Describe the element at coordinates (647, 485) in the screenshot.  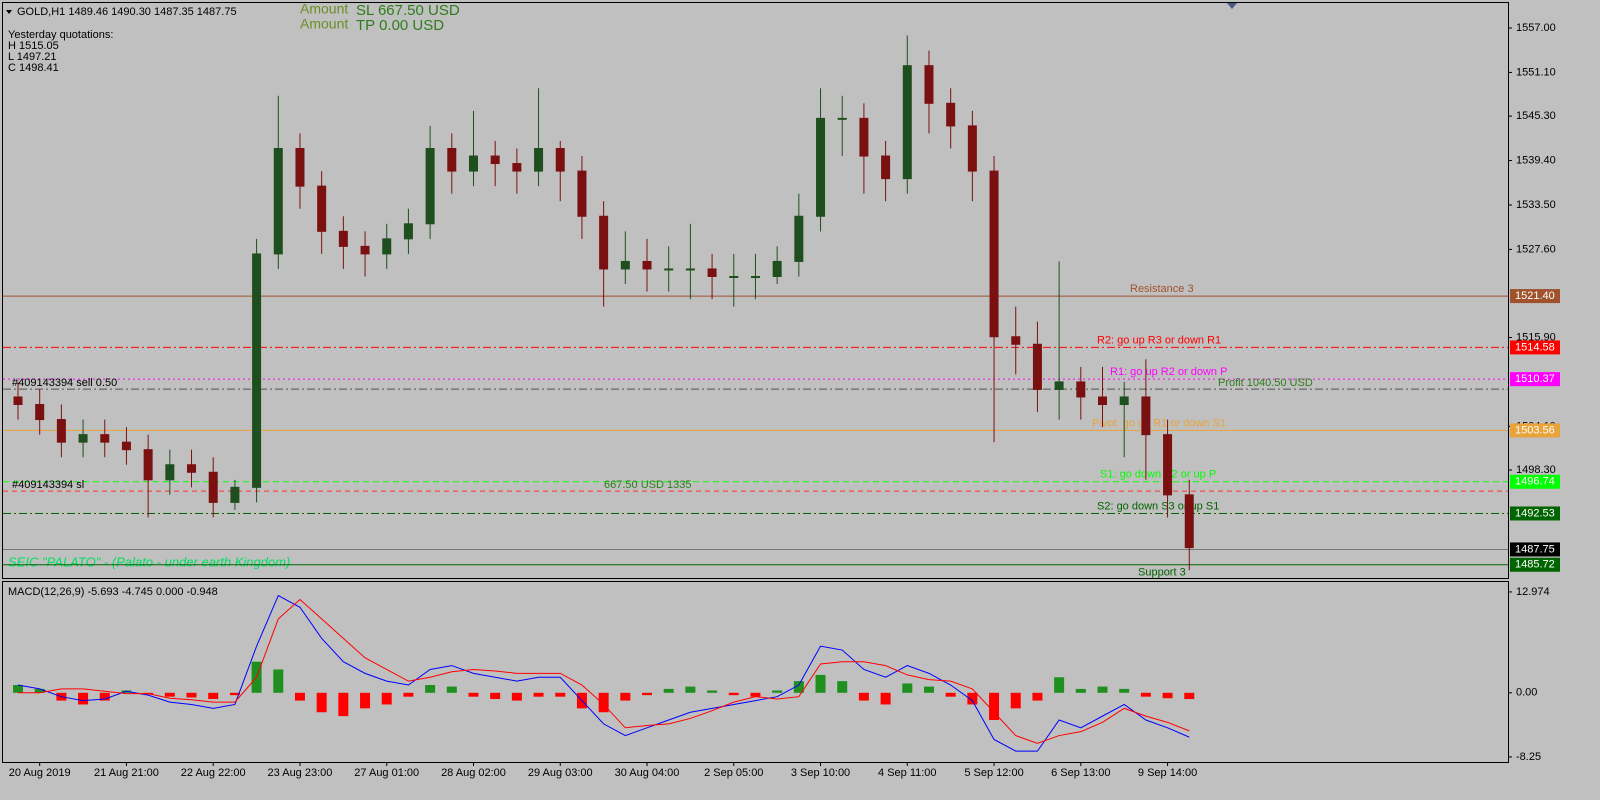
I see `order-note: 667.50 USD 1335` at that location.